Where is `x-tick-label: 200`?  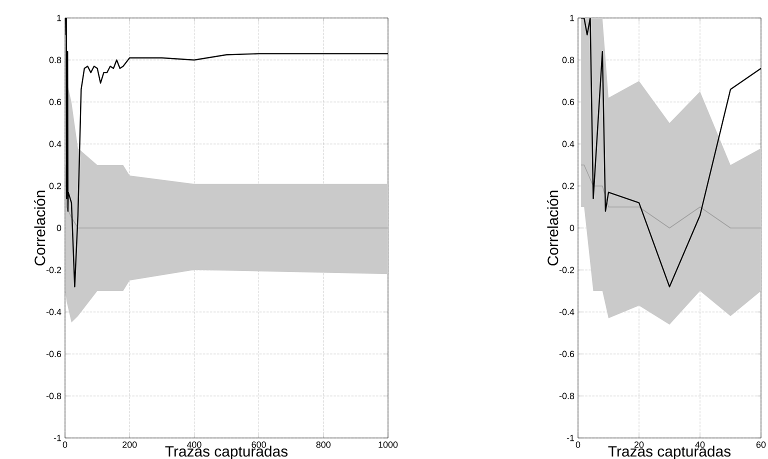
x-tick-label: 200 is located at coordinates (129, 445).